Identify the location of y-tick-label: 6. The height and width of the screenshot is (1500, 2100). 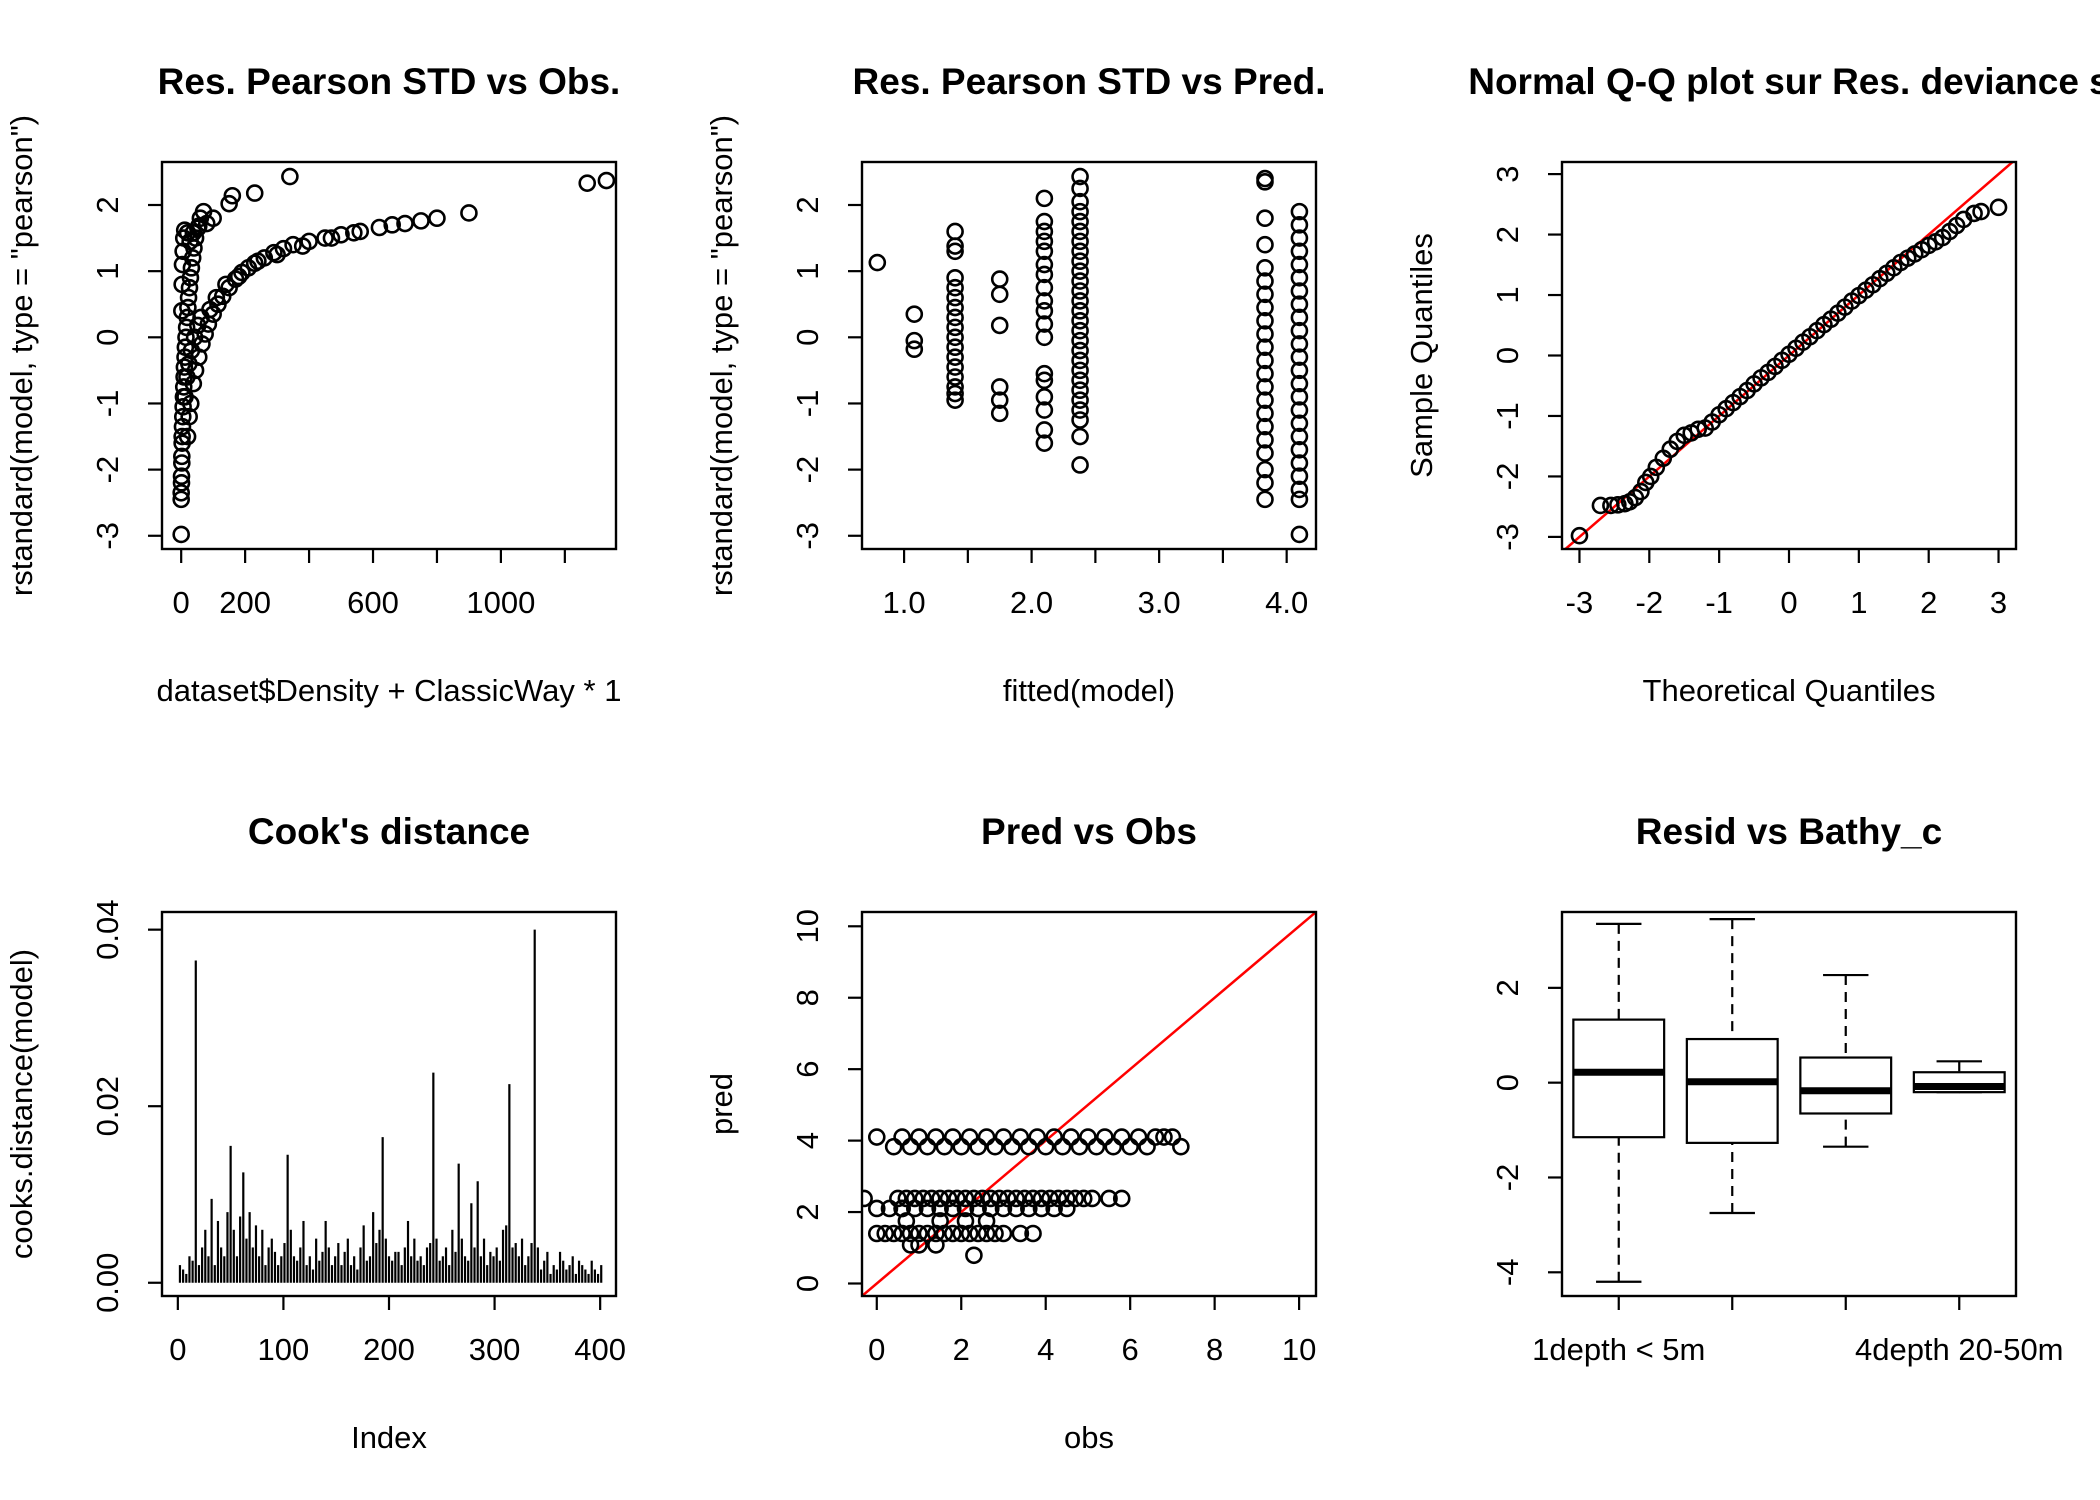
(807, 1069).